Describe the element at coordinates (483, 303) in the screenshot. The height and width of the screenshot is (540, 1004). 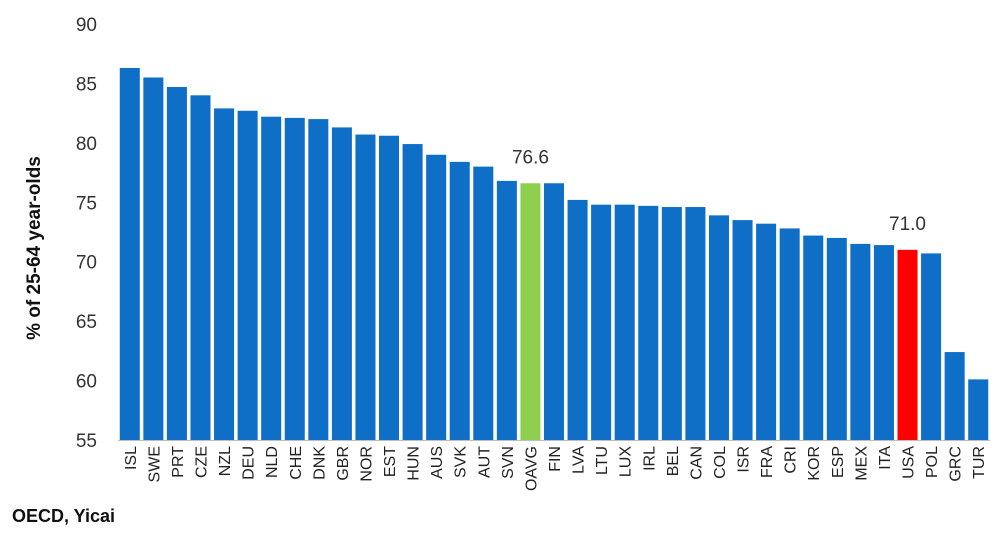
I see `bar-aut` at that location.